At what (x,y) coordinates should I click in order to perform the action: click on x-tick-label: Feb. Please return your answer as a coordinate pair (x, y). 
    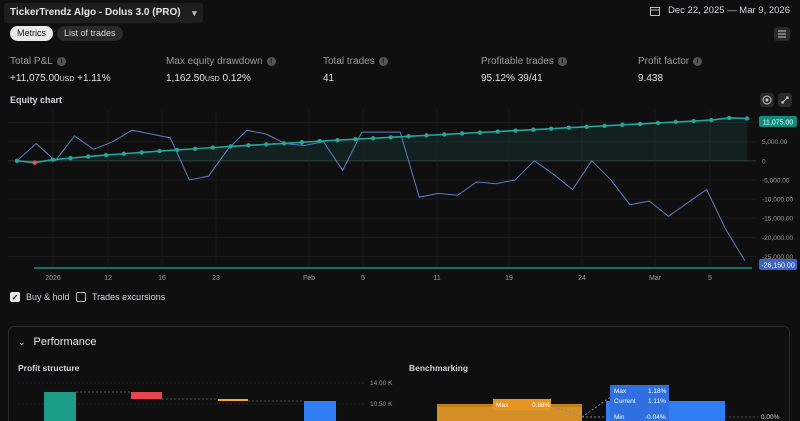
    Looking at the image, I should click on (309, 278).